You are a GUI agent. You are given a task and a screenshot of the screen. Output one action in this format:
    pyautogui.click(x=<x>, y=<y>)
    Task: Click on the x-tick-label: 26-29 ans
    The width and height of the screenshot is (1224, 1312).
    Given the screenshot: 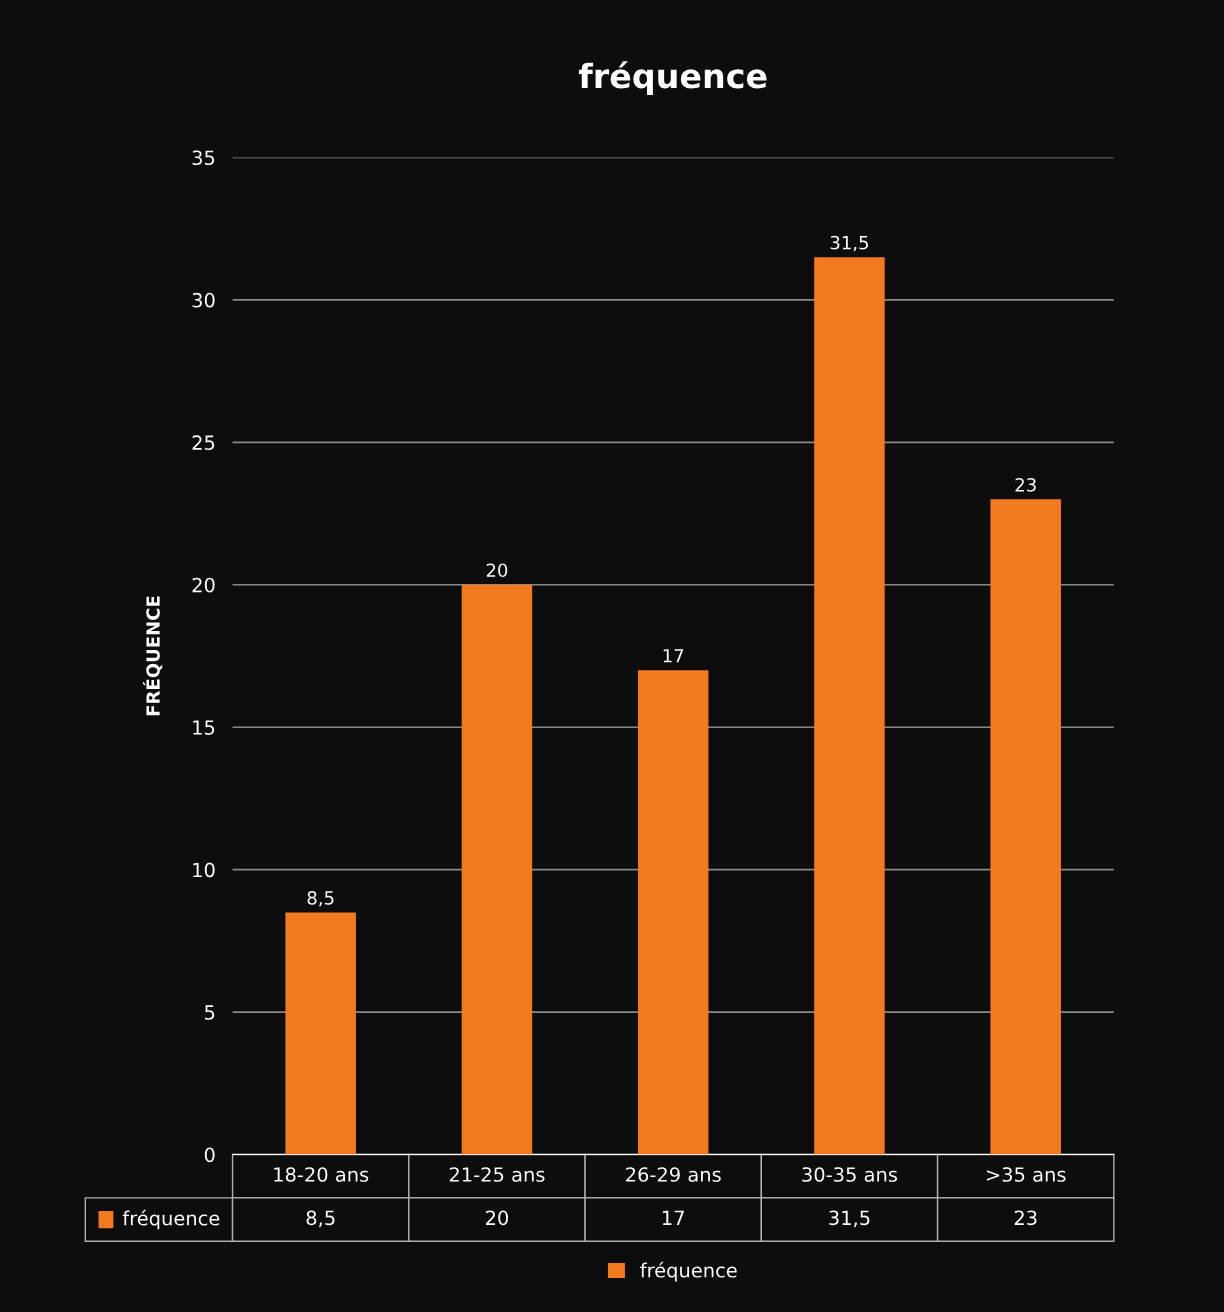 What is the action you would take?
    pyautogui.click(x=673, y=1174)
    